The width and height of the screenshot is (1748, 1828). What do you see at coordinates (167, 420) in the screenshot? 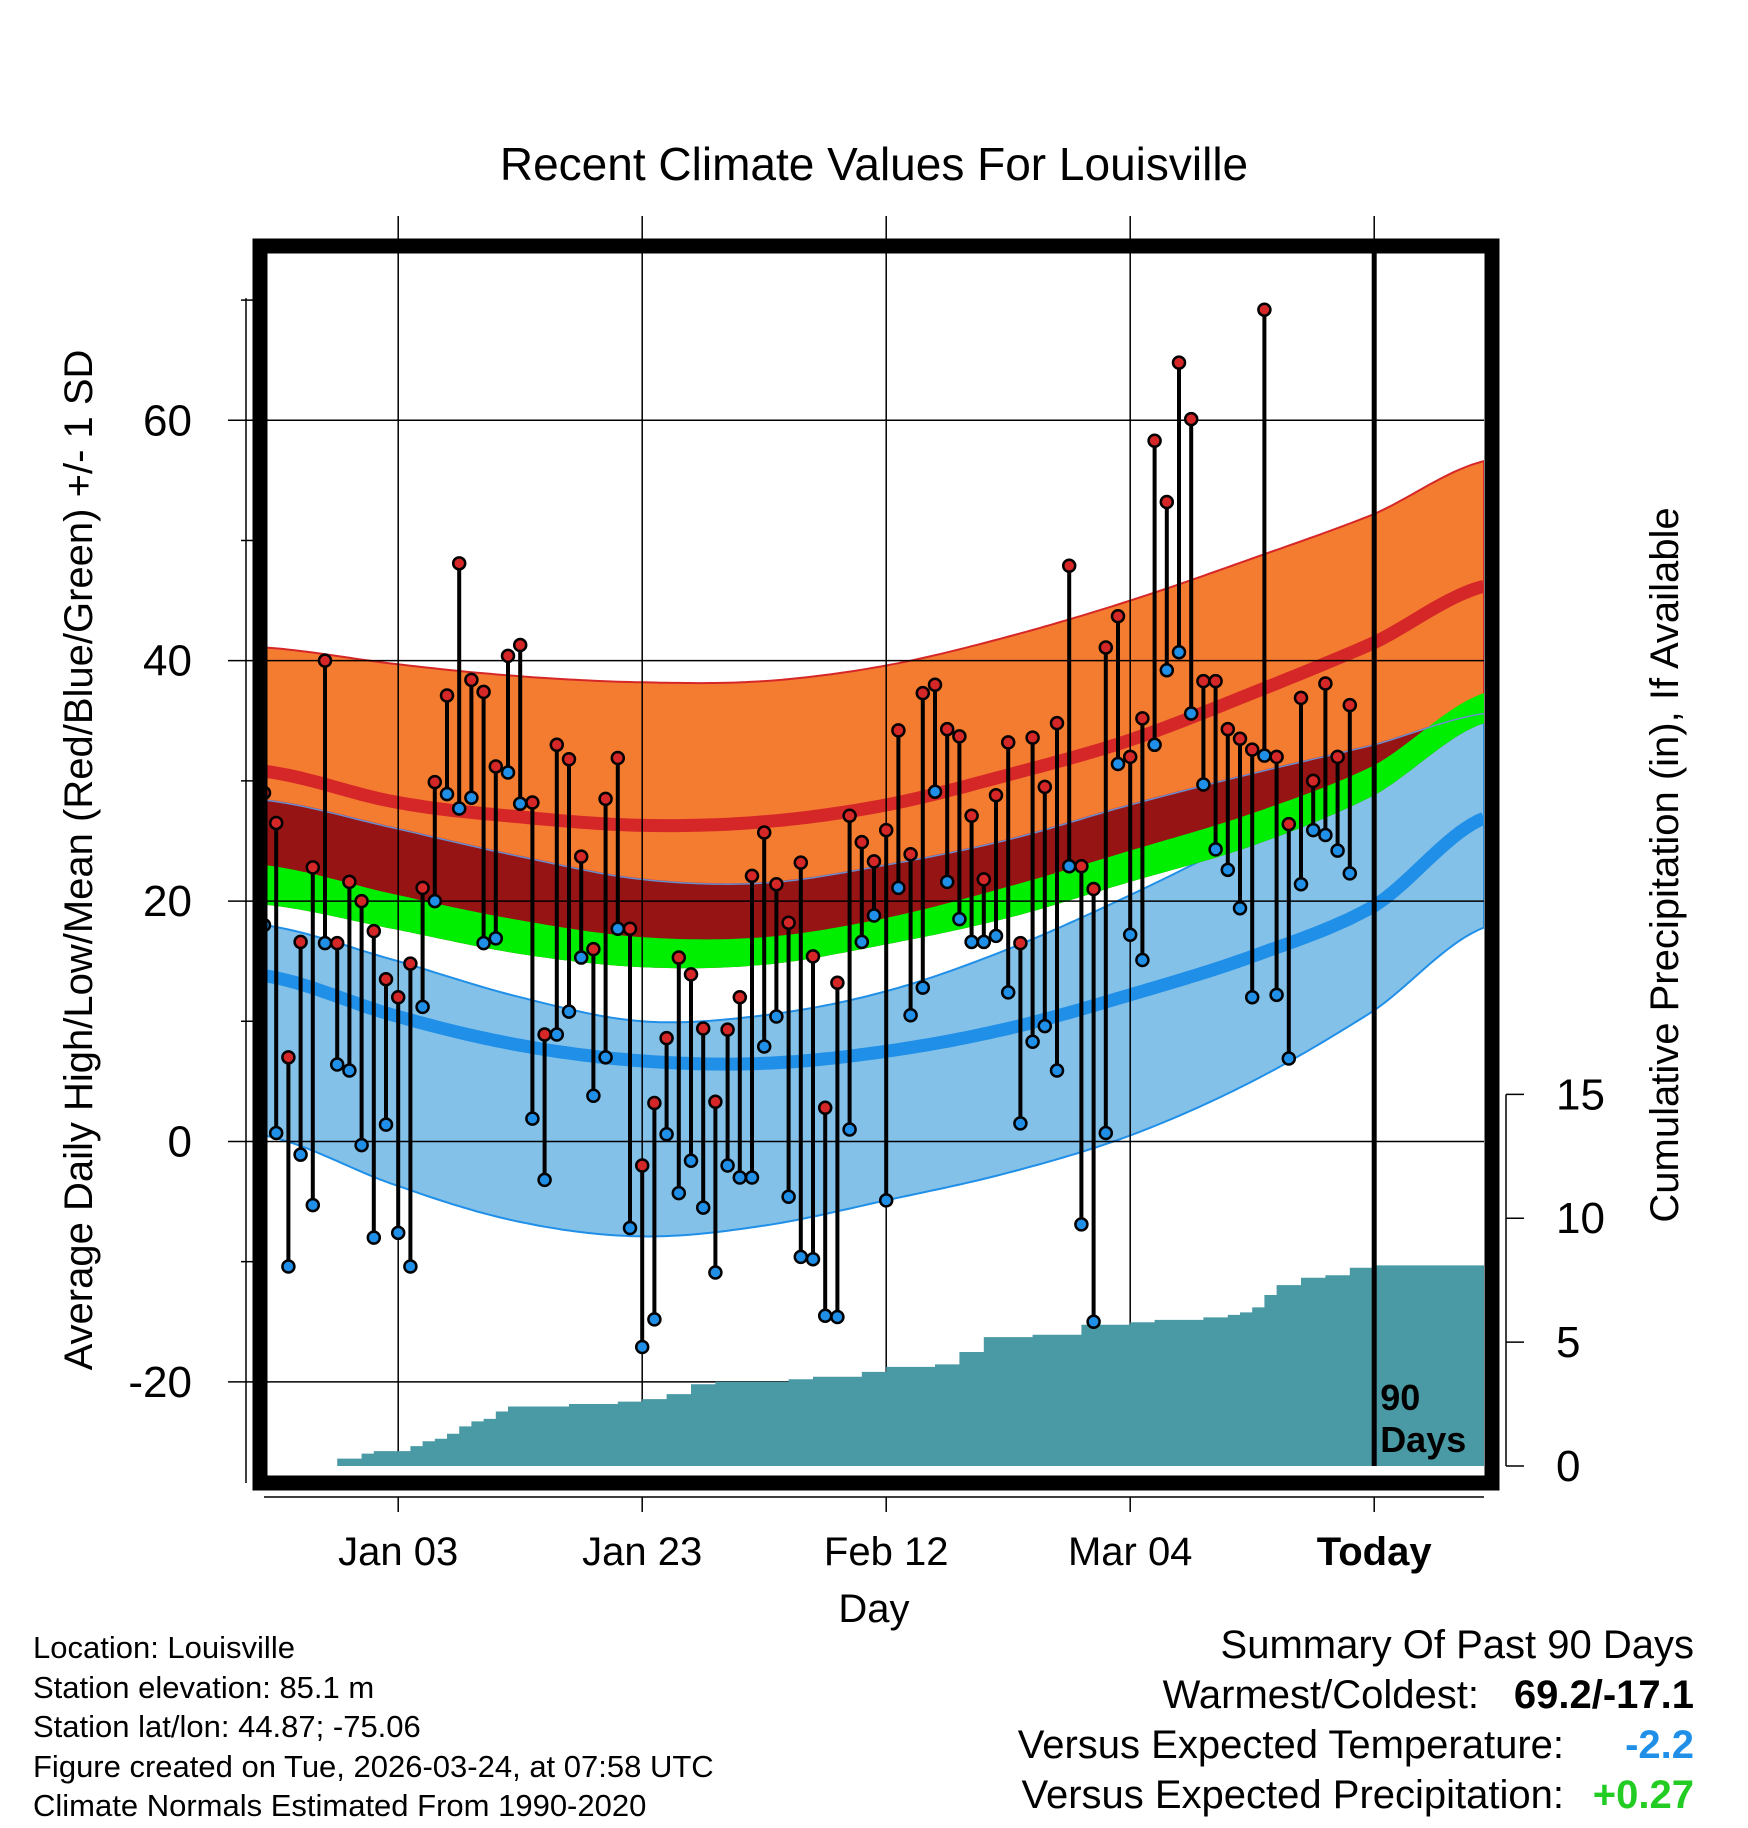
I see `y-tick-label: 60` at bounding box center [167, 420].